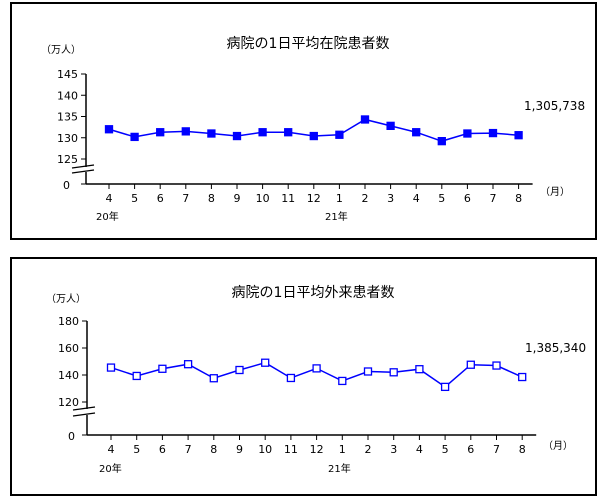 Image resolution: width=609 pixels, height=501 pixels. What do you see at coordinates (308, 44) in the screenshot?
I see `chart-title: 病院の1日平均在院患者数` at bounding box center [308, 44].